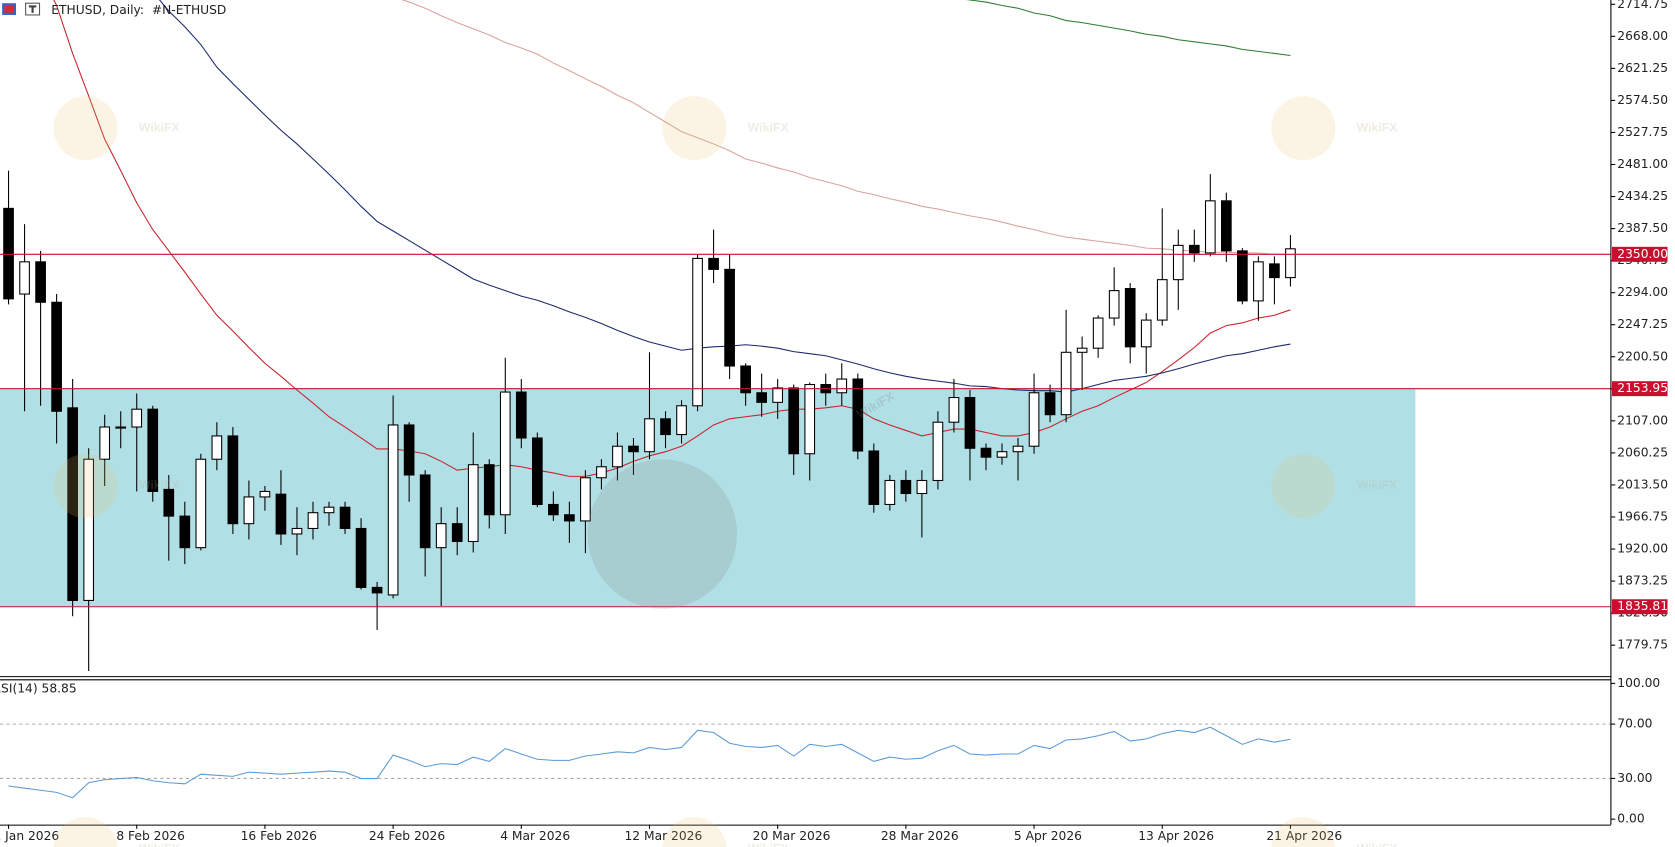  Describe the element at coordinates (1642, 324) in the screenshot. I see `y-tick-label: 2247.25` at that location.